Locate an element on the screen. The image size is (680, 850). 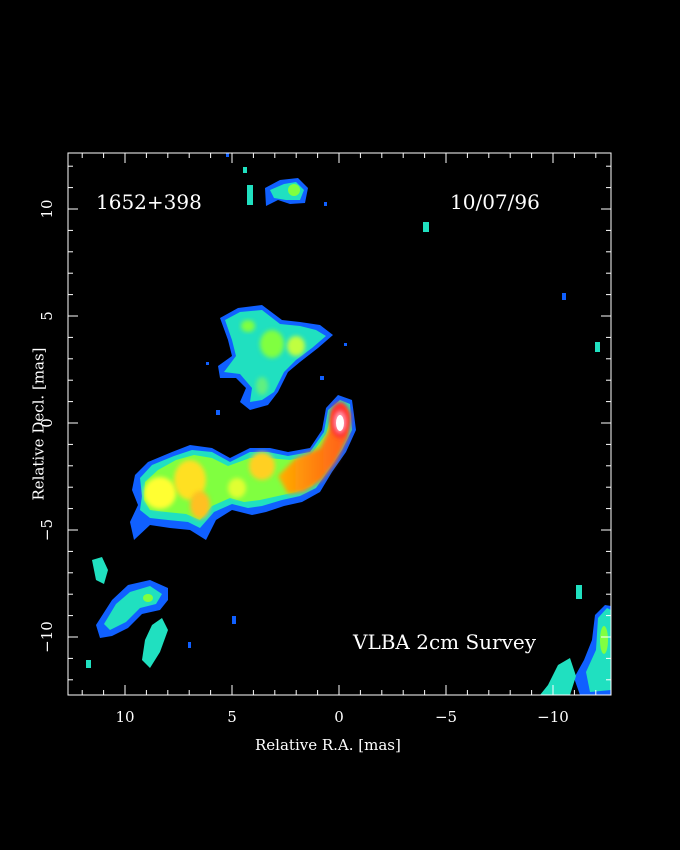
emission-southwest-clump is located at coordinates (127, 612).